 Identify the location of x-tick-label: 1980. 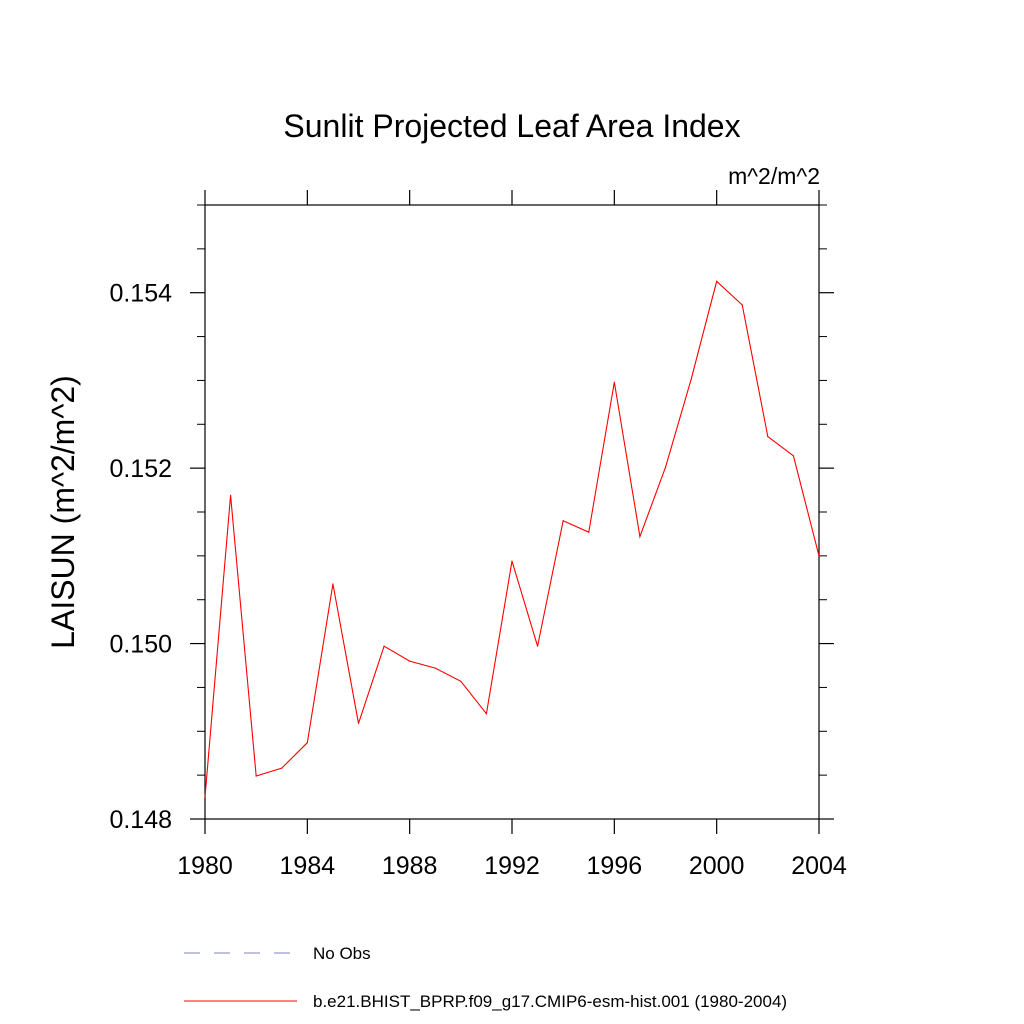
(205, 866).